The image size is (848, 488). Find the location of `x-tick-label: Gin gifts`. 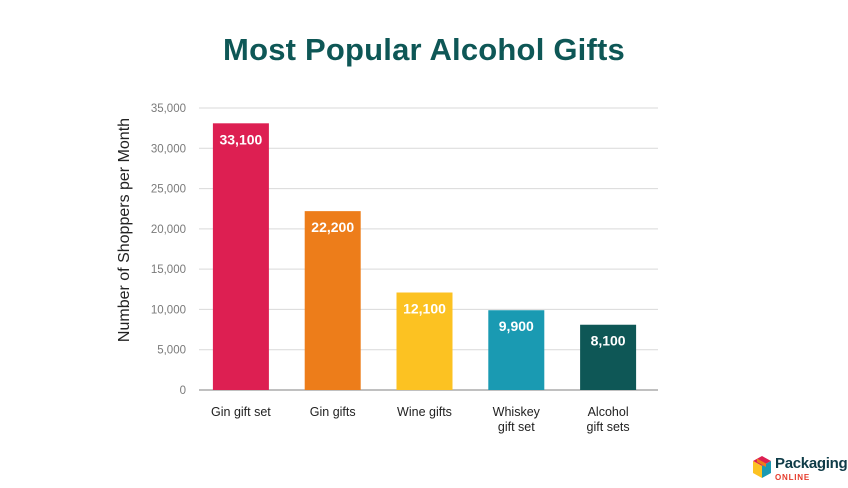

x-tick-label: Gin gifts is located at coordinates (333, 412).